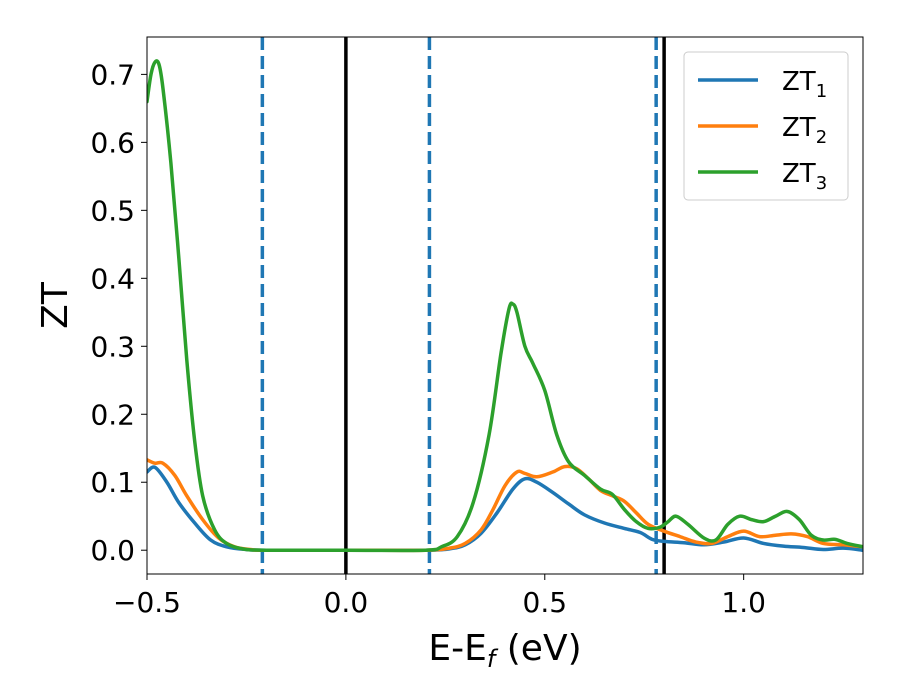  Describe the element at coordinates (55, 305) in the screenshot. I see `y-axis-title: ZT` at that location.